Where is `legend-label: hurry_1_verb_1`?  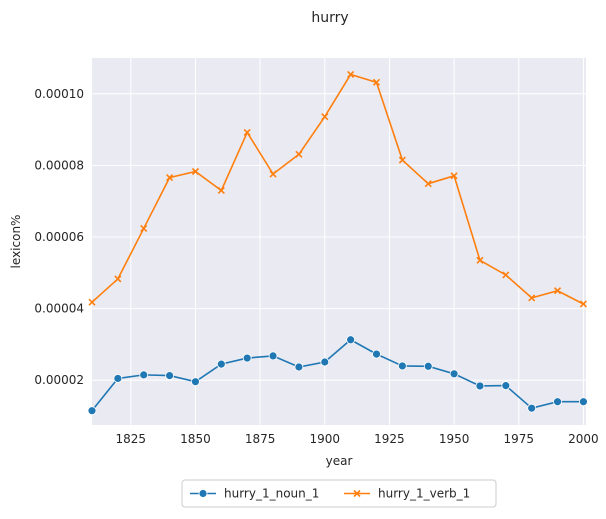
legend-label: hurry_1_verb_1 is located at coordinates (424, 494).